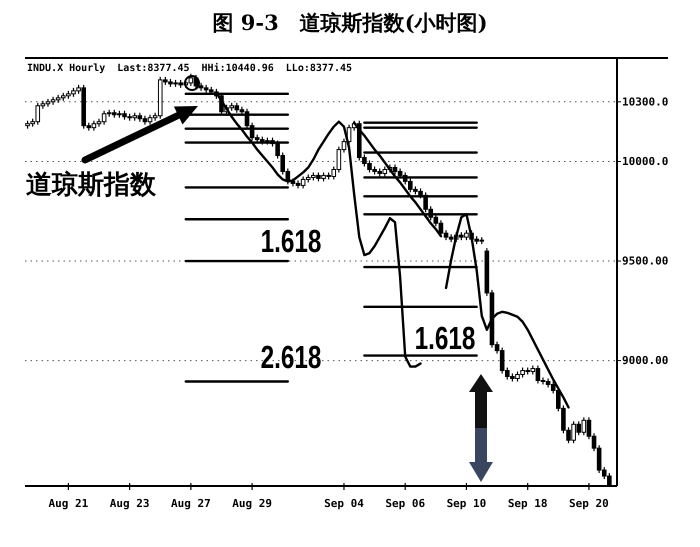 Image resolution: width=700 pixels, height=547 pixels. Describe the element at coordinates (645, 361) in the screenshot. I see `y-tick-label: 9000.00` at that location.